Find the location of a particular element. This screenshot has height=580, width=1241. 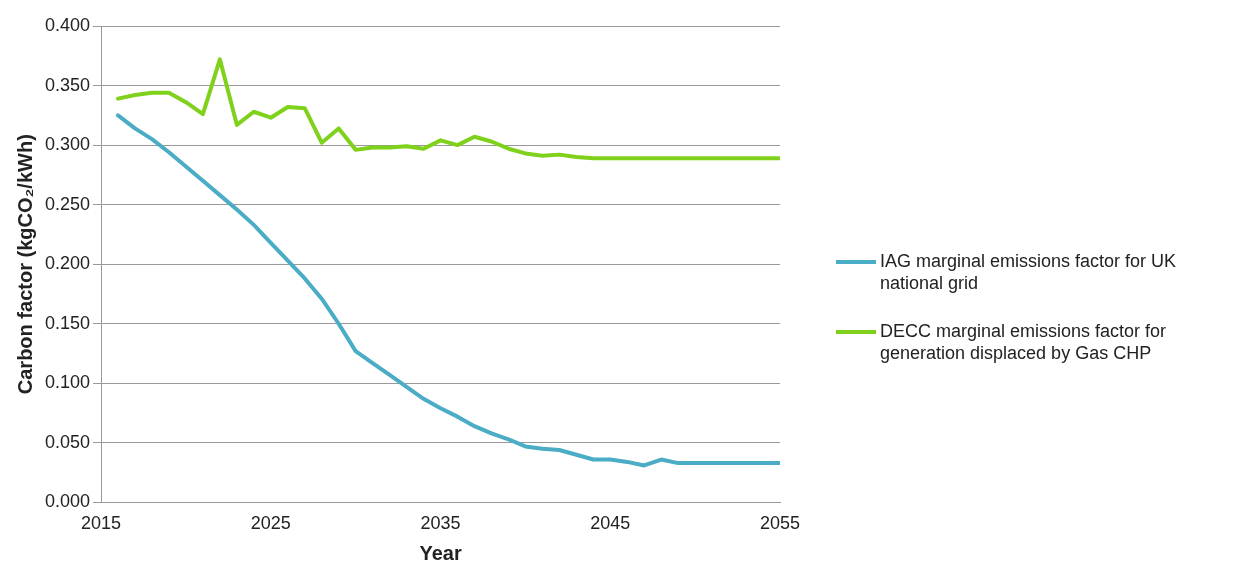

x-tick-label: 2045 is located at coordinates (610, 523).